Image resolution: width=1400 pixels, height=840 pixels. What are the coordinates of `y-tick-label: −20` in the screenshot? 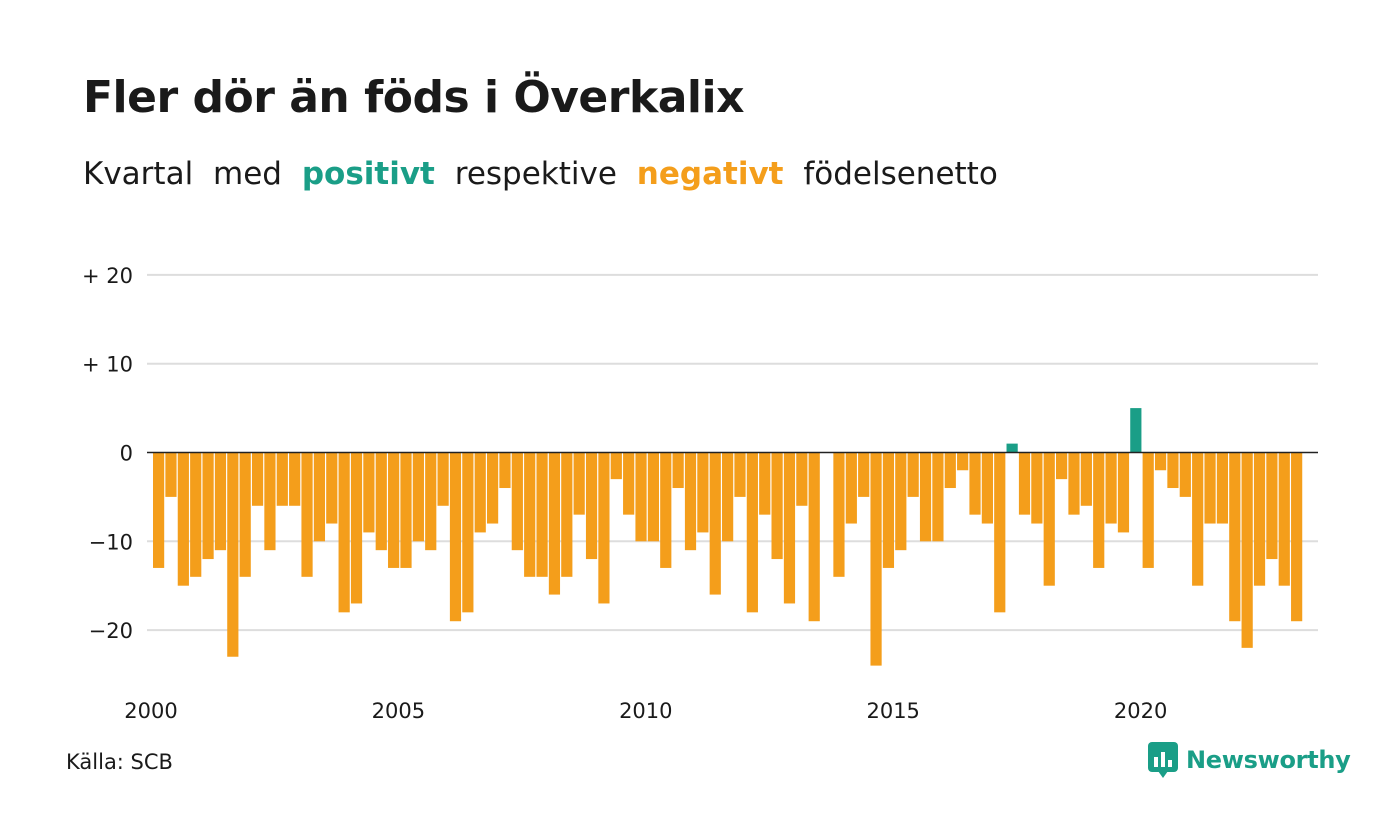 It's located at (111, 631).